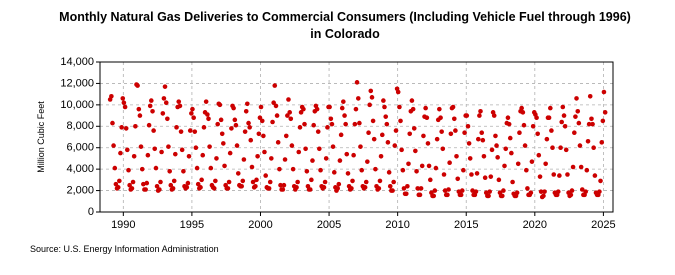 The width and height of the screenshot is (675, 275). What do you see at coordinates (77, 62) in the screenshot?
I see `y-tick-label: 14,000` at bounding box center [77, 62].